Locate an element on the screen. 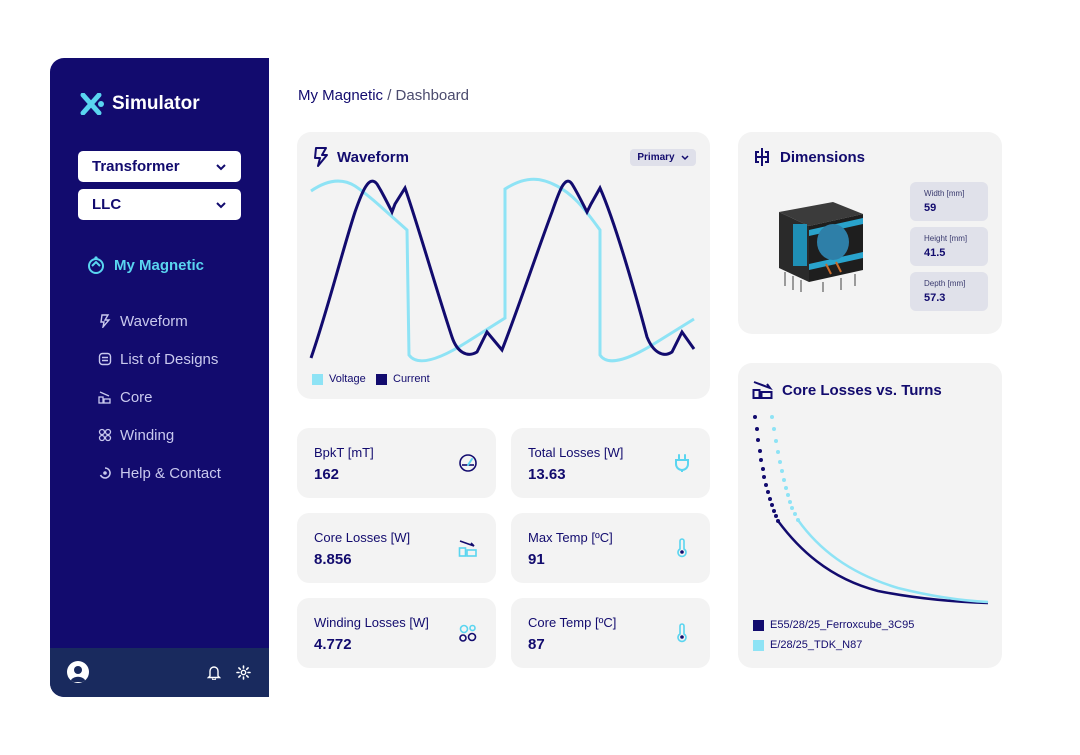 The image size is (1080, 755). brand: Simulator is located at coordinates (140, 104).